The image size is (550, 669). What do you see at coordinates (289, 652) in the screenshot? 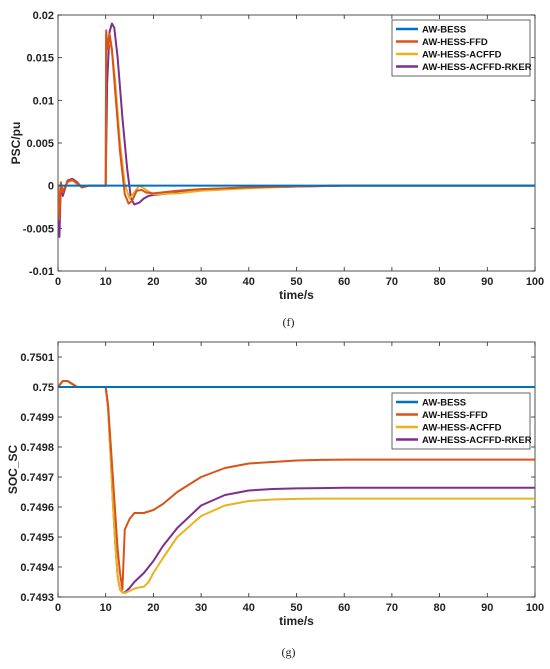
I see `figure-caption: (g)` at bounding box center [289, 652].